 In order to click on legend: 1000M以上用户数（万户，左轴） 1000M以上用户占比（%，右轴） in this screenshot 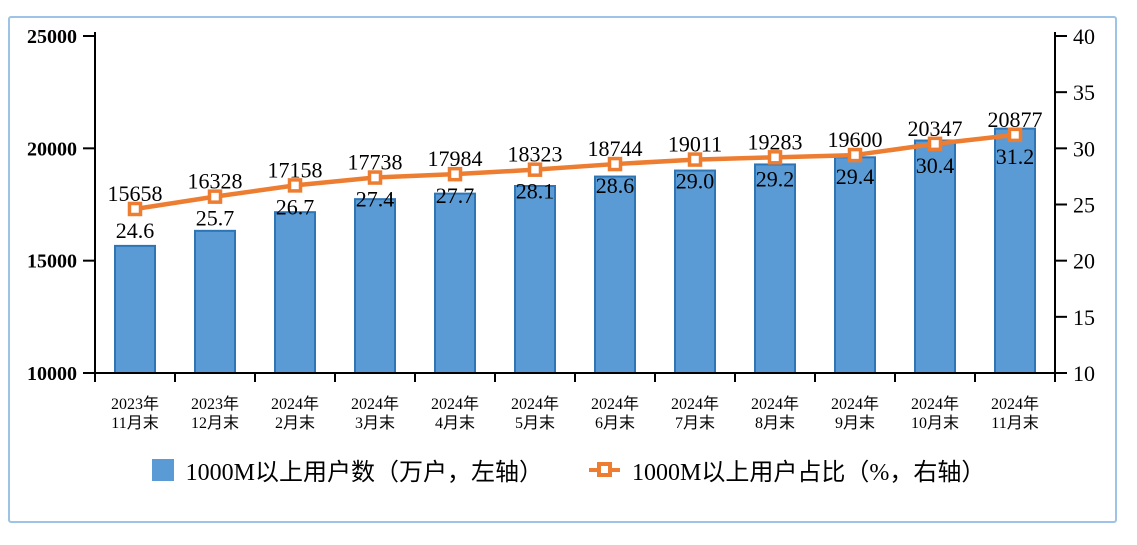, I will do `click(568, 469)`.